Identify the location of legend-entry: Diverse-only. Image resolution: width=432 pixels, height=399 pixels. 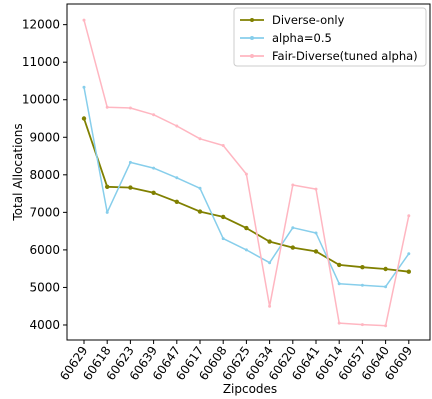
(308, 20).